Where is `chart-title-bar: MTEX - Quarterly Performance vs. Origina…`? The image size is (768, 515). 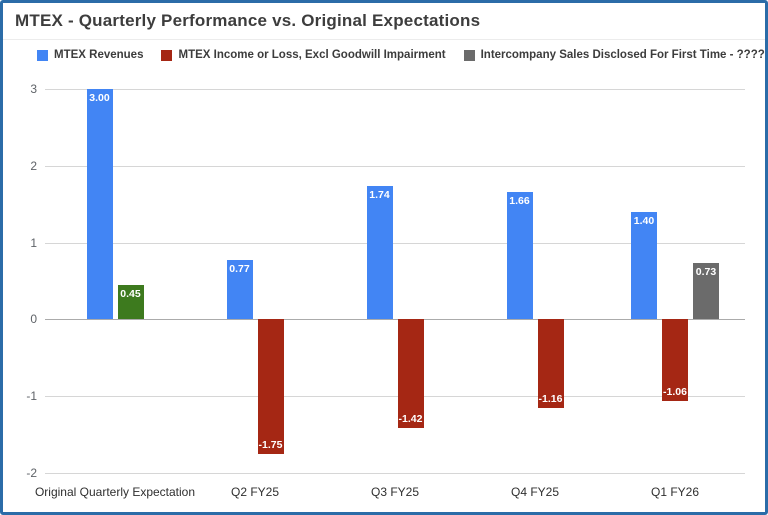
chart-title-bar: MTEX - Quarterly Performance vs. Origina… is located at coordinates (384, 21).